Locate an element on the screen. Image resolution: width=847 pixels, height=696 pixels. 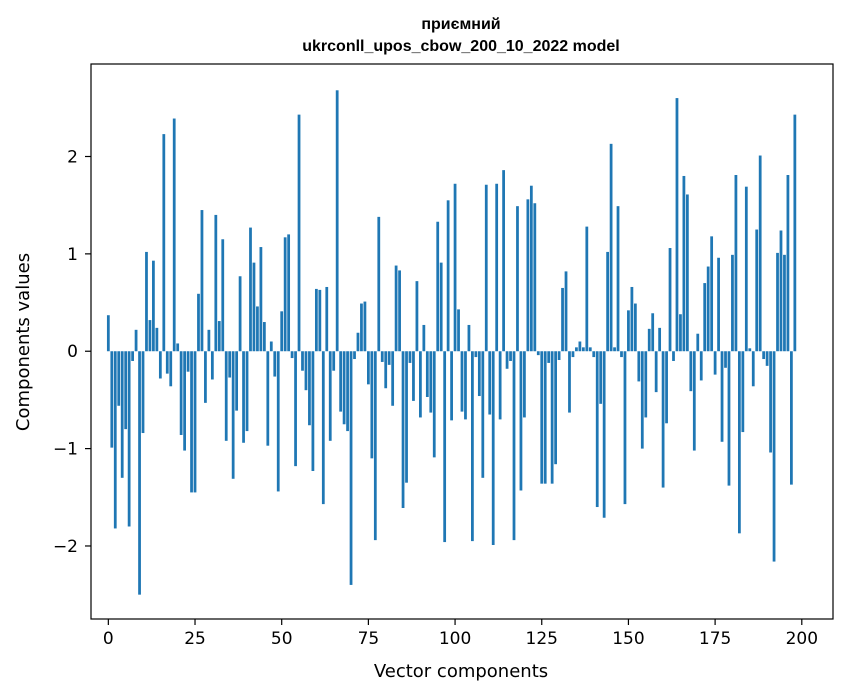
x-tick-label: 0 is located at coordinates (108, 639).